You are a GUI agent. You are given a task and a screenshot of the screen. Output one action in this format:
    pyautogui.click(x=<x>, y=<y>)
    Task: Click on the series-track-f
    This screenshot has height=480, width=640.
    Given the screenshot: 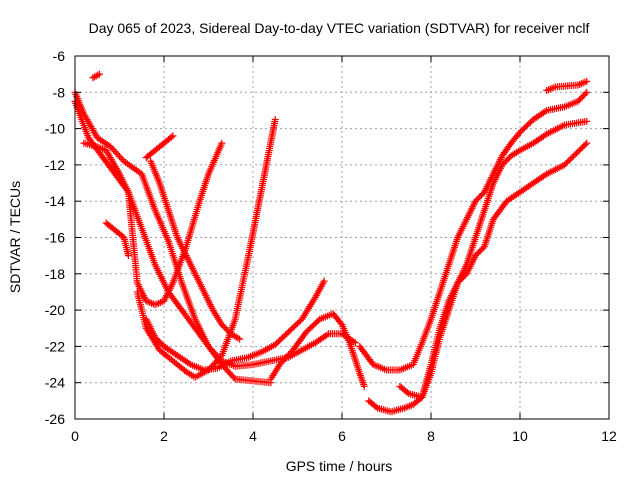 What is the action you would take?
    pyautogui.click(x=235, y=325)
    